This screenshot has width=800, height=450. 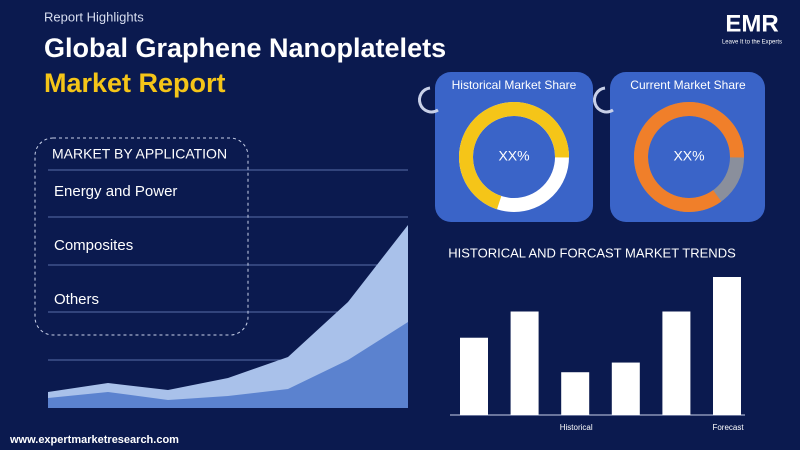 What do you see at coordinates (592, 252) in the screenshot?
I see `trends-title: HISTORICAL AND FORCAST MARKET TRENDS` at bounding box center [592, 252].